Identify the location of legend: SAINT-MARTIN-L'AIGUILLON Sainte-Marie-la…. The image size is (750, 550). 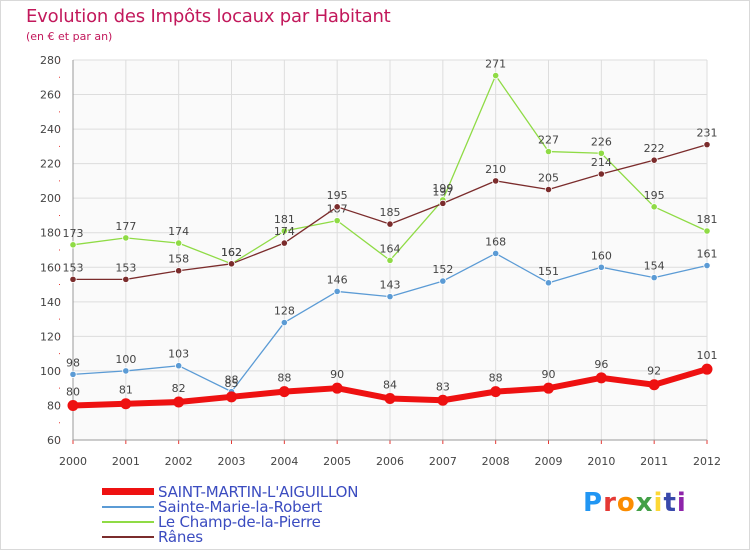
(230, 514).